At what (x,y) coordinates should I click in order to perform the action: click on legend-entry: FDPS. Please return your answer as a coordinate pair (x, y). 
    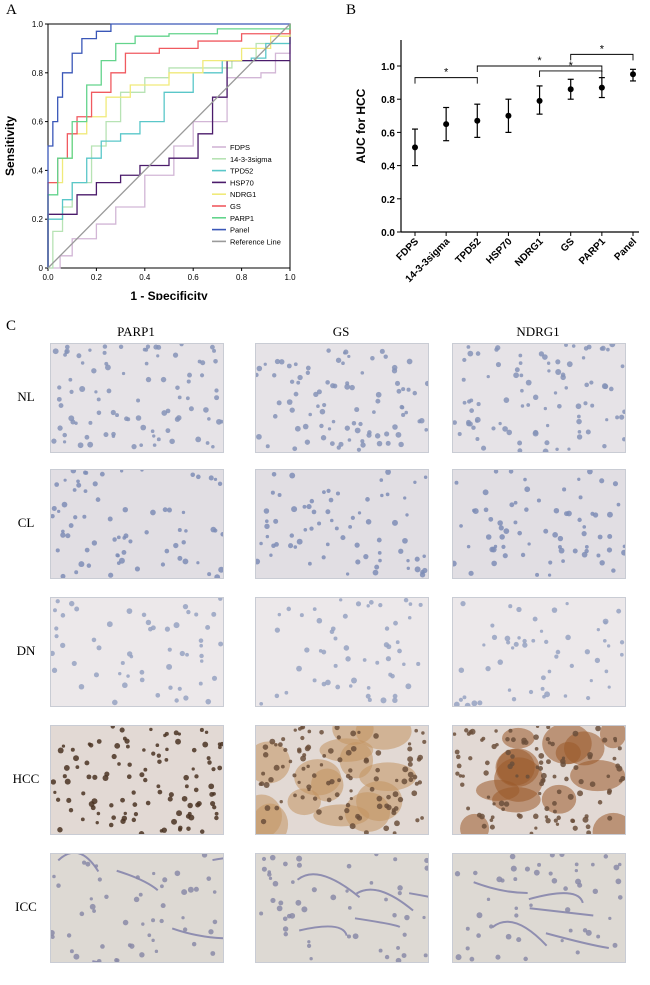
    Looking at the image, I should click on (240, 147).